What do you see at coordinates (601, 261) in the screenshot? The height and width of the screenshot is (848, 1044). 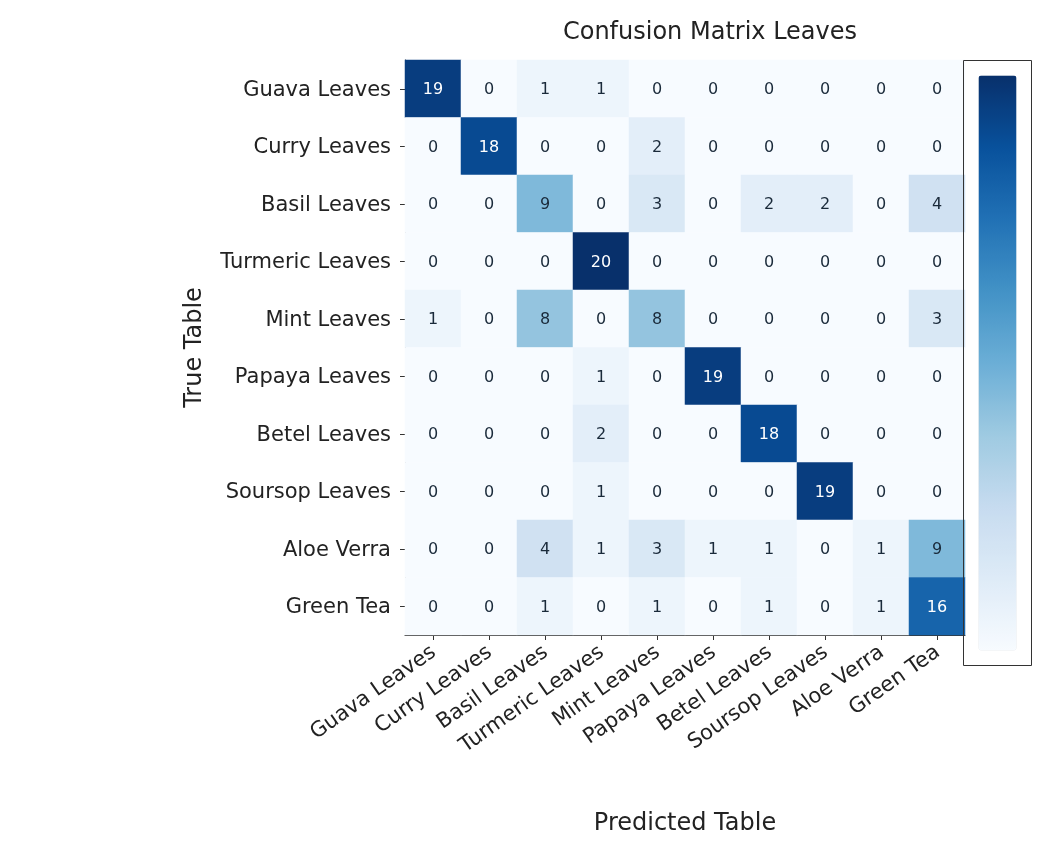 I see `data-label: 20` at bounding box center [601, 261].